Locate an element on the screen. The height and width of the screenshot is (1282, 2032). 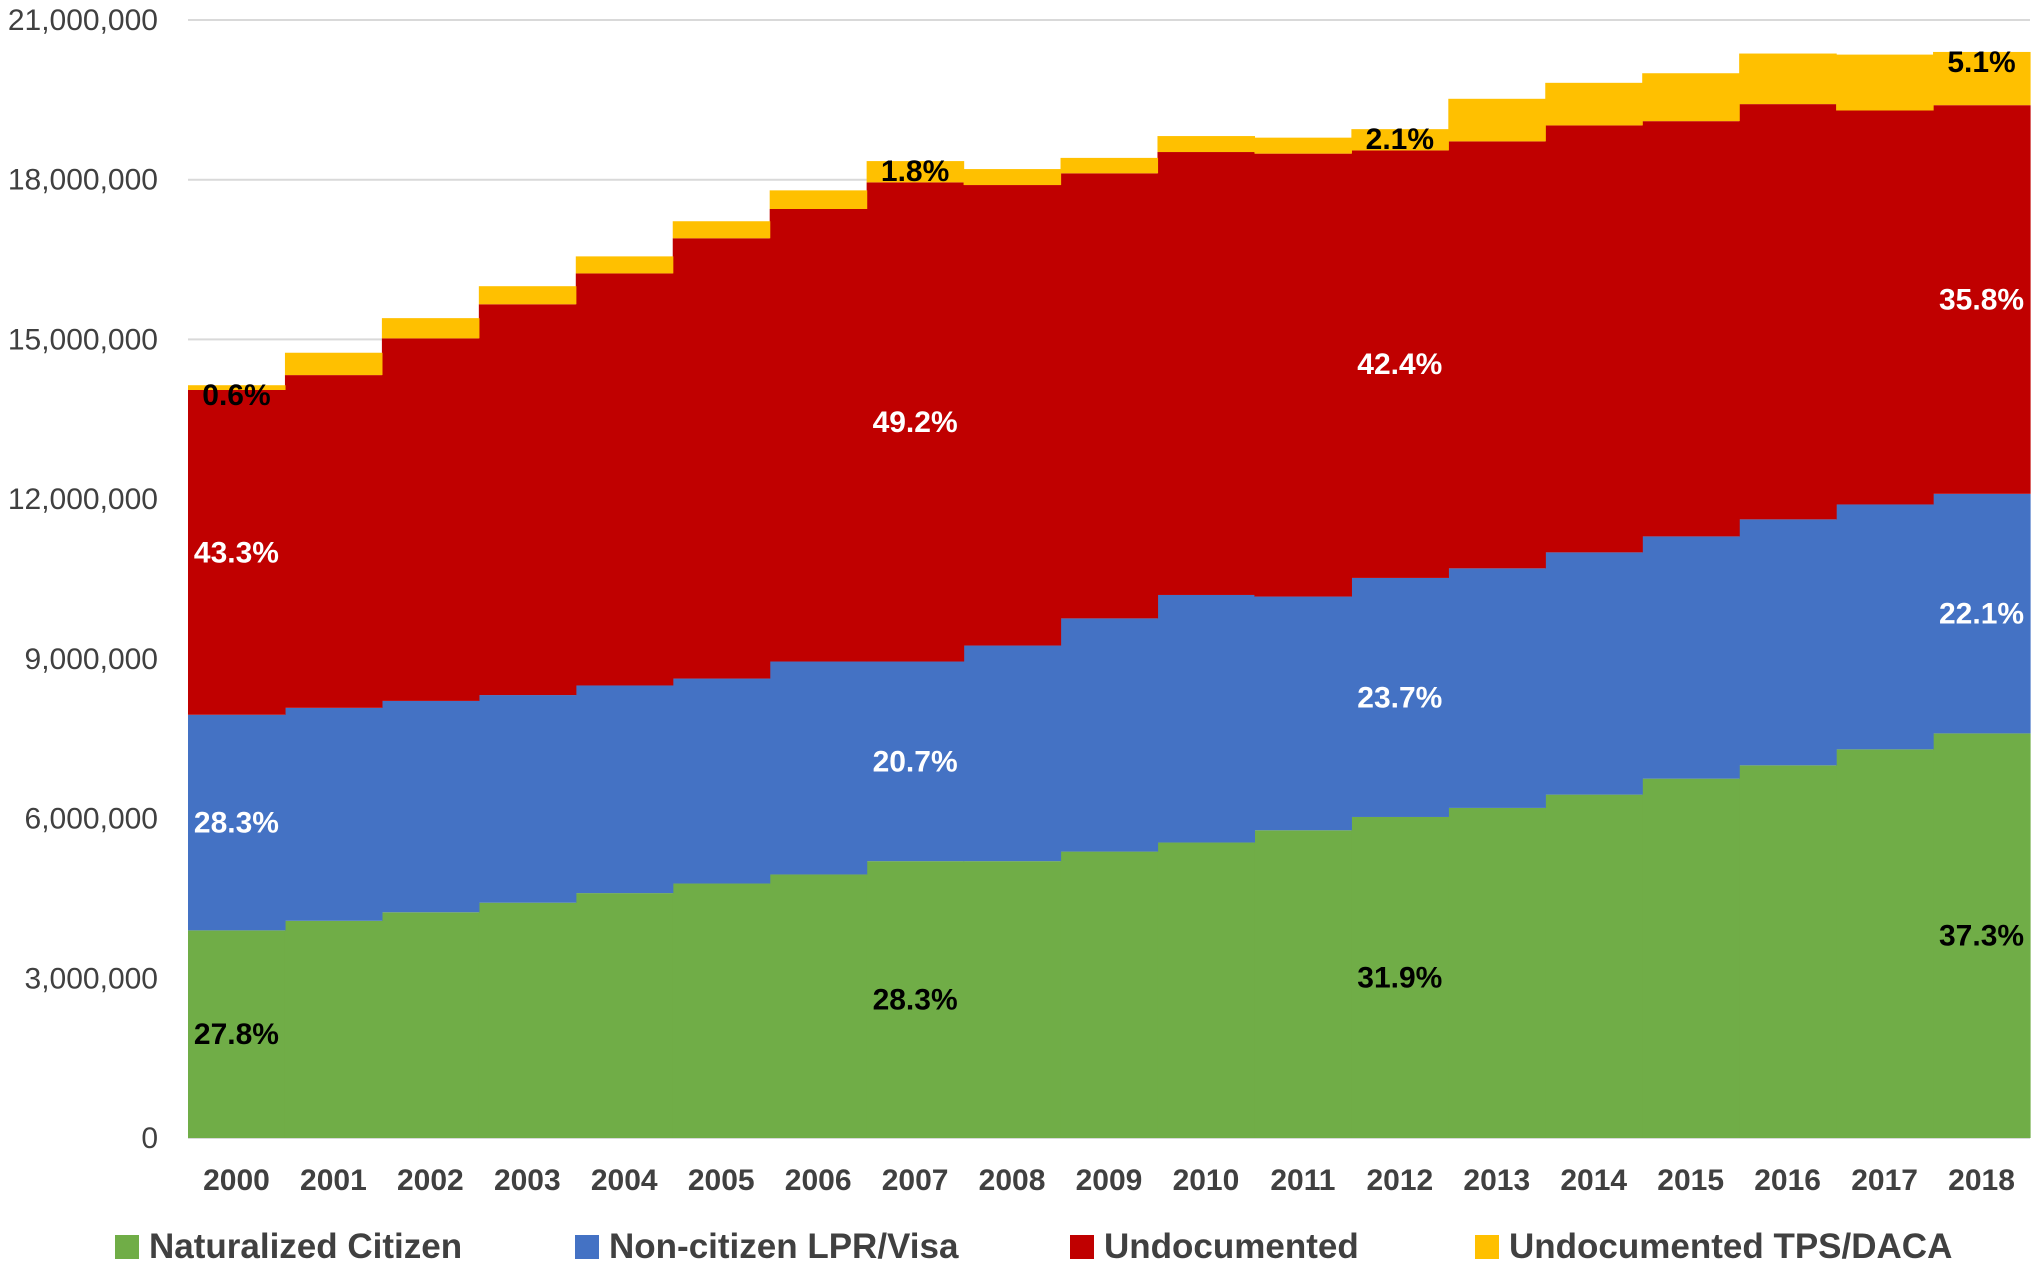
area-segment-undocumented-tps-daca-2004 is located at coordinates (624, 265).